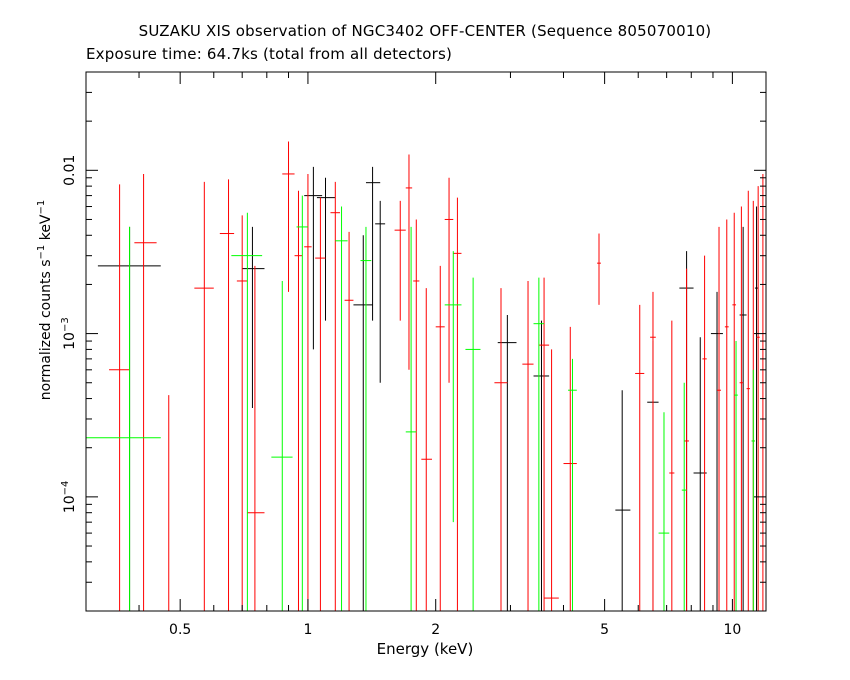 The height and width of the screenshot is (680, 850). I want to click on y-axis-label: normalized counts s−1 keV−1, so click(45, 300).